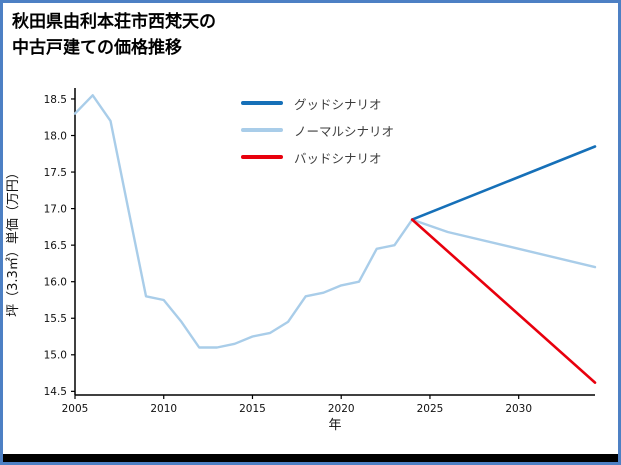 The image size is (621, 465). I want to click on series-line-normal, so click(504, 243).